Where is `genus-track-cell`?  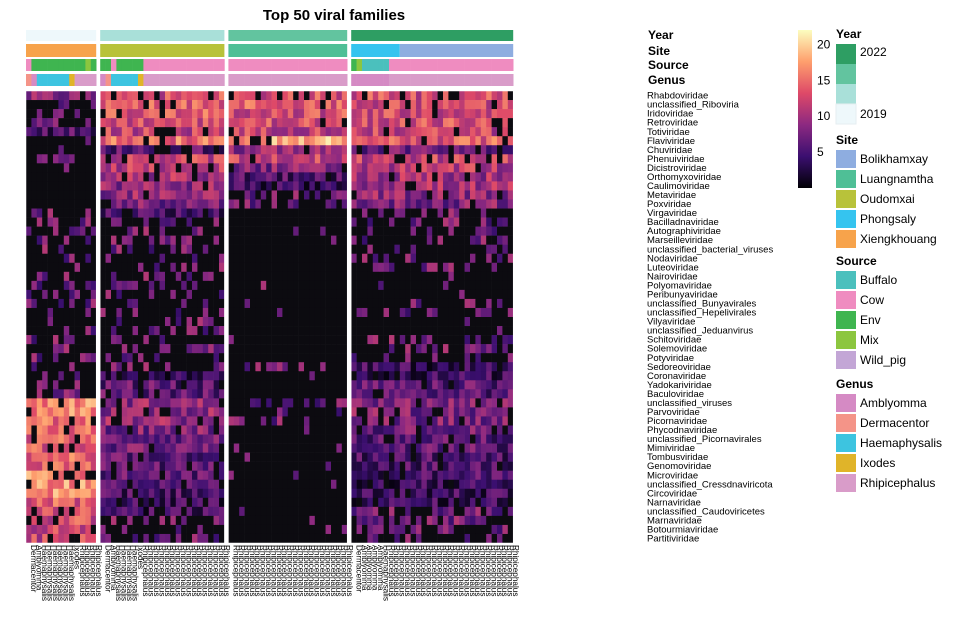 genus-track-cell is located at coordinates (435, 80).